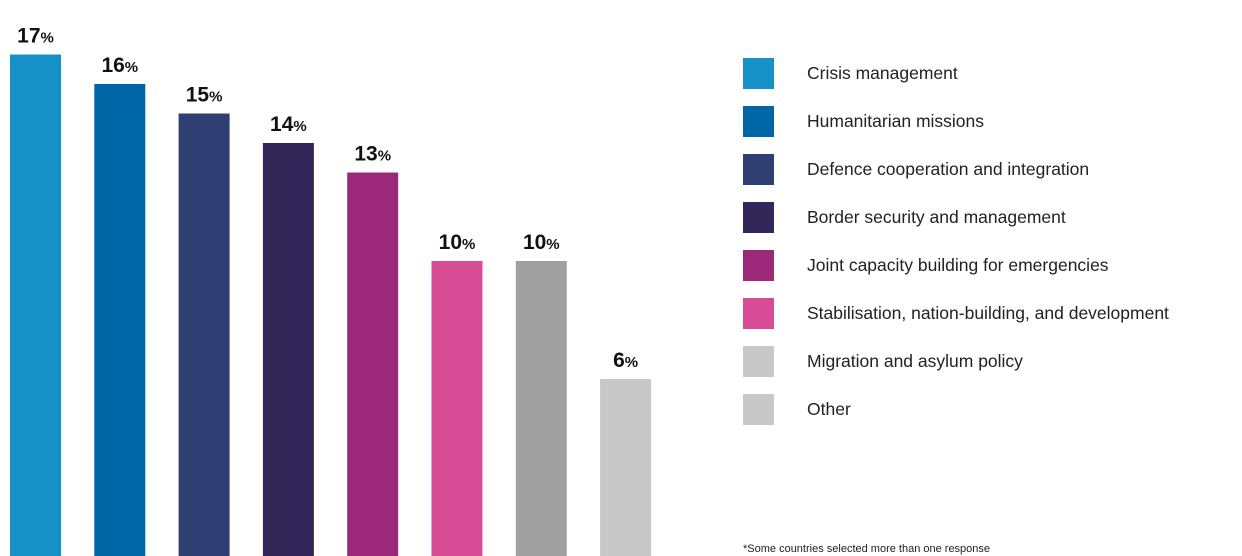  Describe the element at coordinates (541, 242) in the screenshot. I see `bar-value-label-7: 10%` at that location.